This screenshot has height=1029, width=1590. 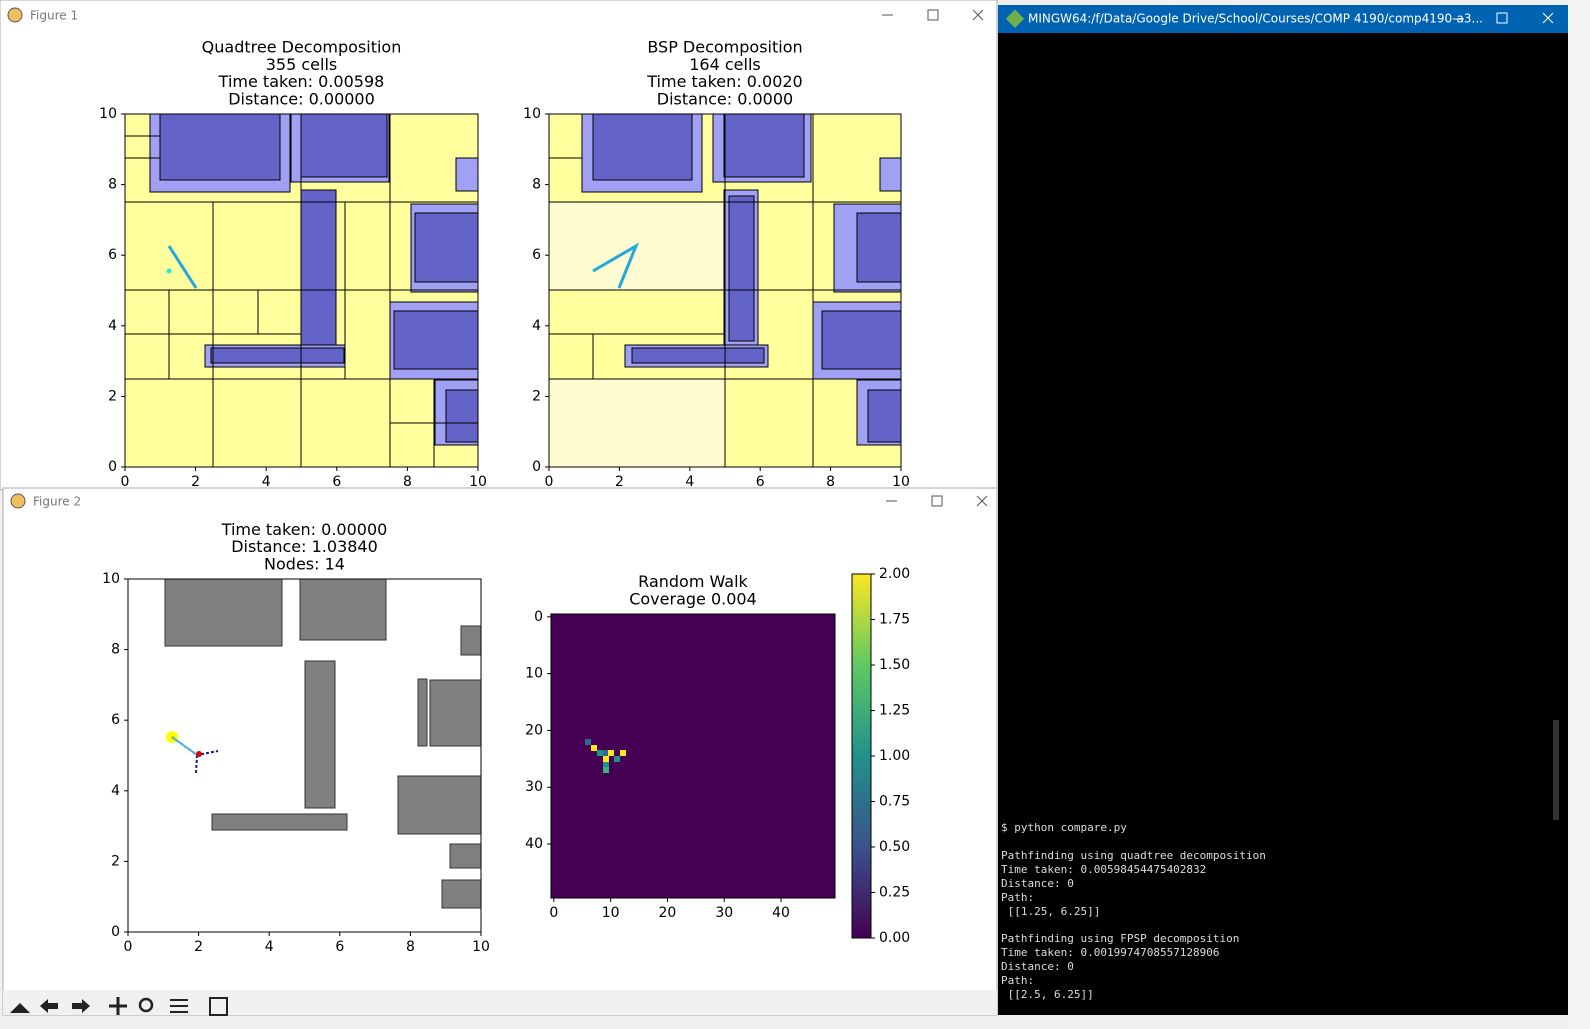 What do you see at coordinates (894, 756) in the screenshot?
I see `colorbar-tick-label: 1.00` at bounding box center [894, 756].